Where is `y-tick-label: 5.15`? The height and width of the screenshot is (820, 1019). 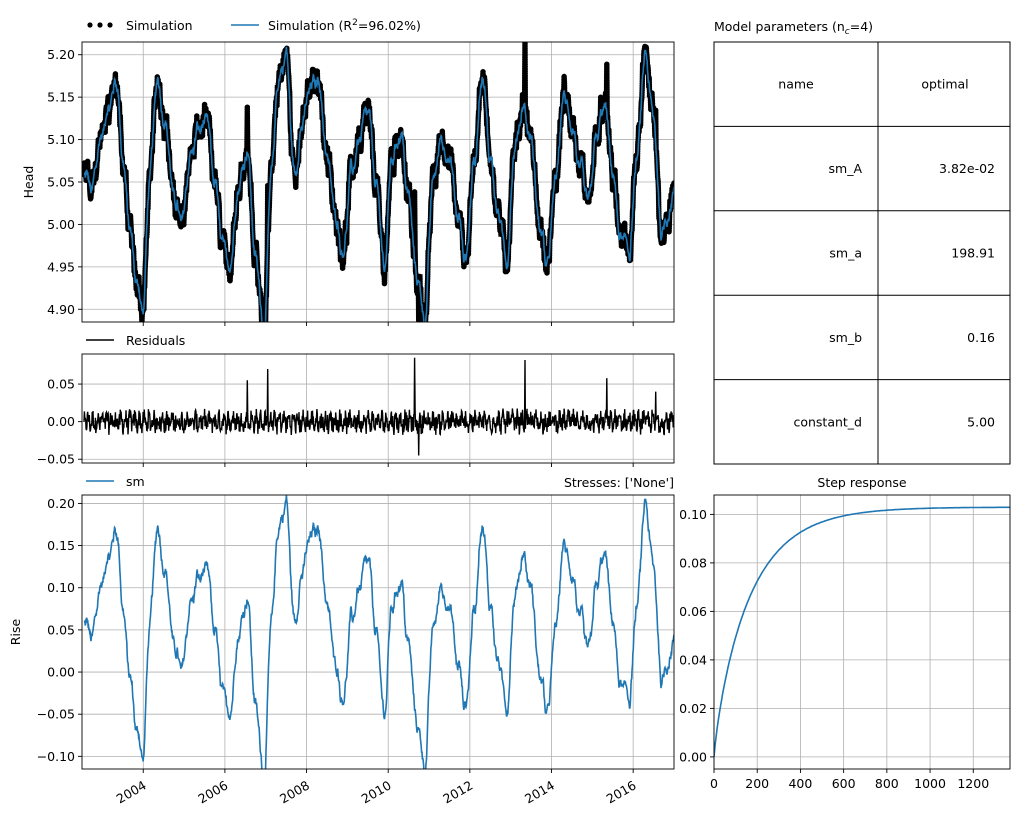
y-tick-label: 5.15 is located at coordinates (61, 97).